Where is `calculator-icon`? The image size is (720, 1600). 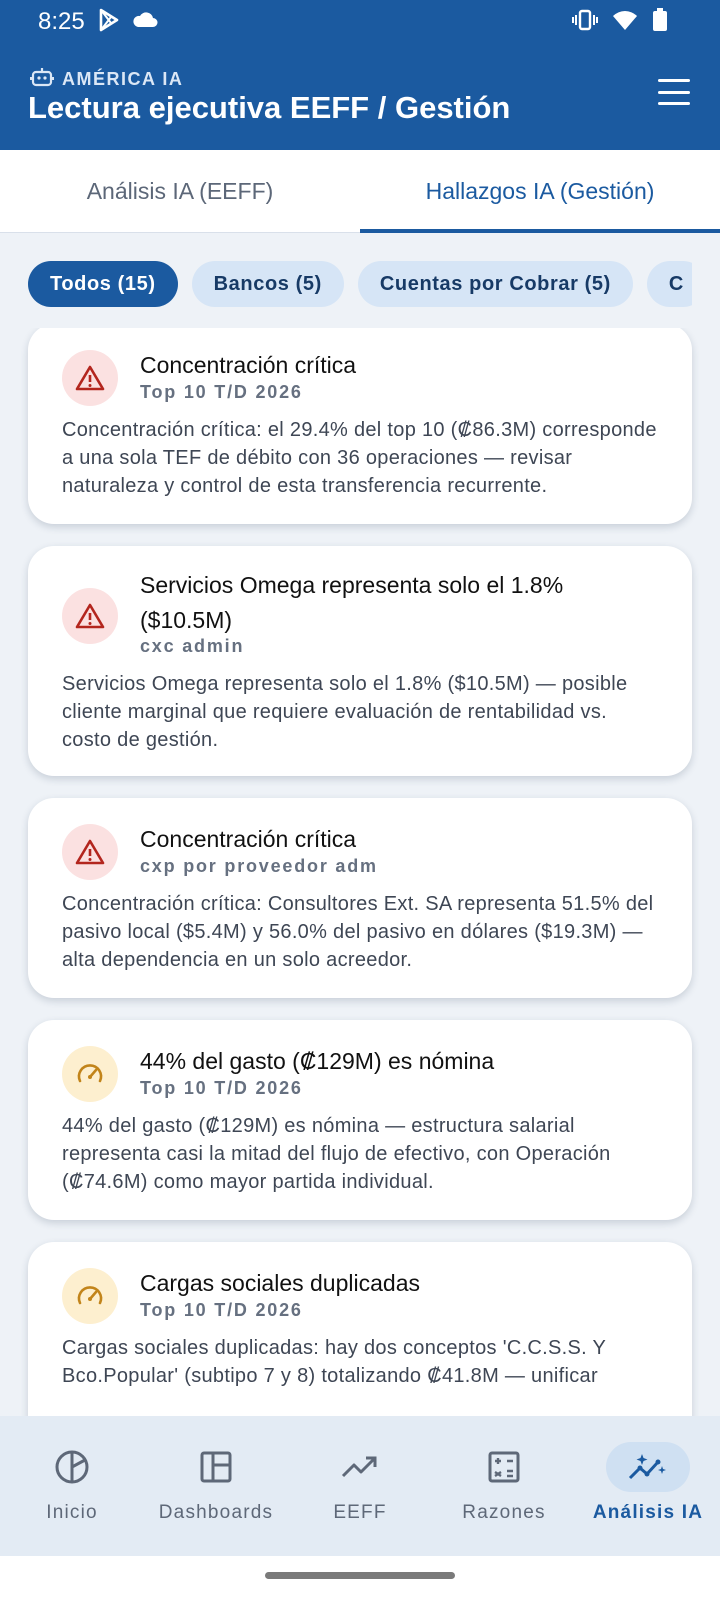 calculator-icon is located at coordinates (504, 1467).